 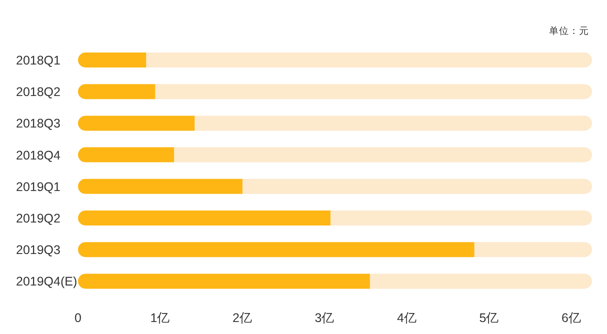 What do you see at coordinates (47, 281) in the screenshot?
I see `y-tick-label: 2019Q4(E)` at bounding box center [47, 281].